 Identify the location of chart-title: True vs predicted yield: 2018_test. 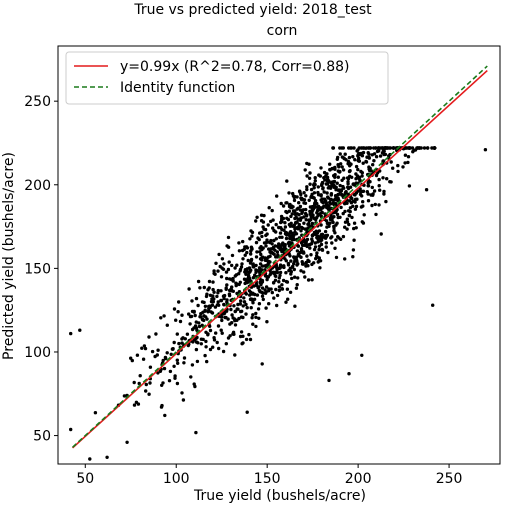
(252, 10).